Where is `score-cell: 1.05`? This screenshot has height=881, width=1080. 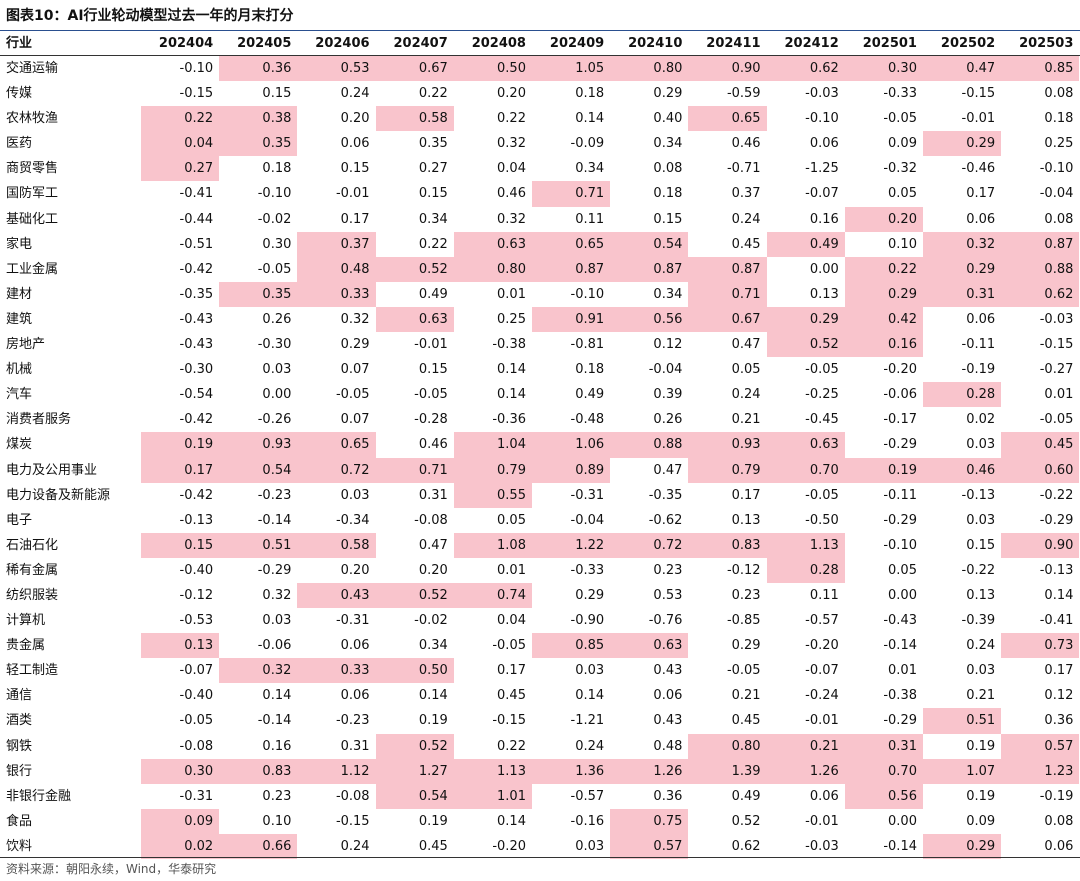 score-cell: 1.05 is located at coordinates (571, 69).